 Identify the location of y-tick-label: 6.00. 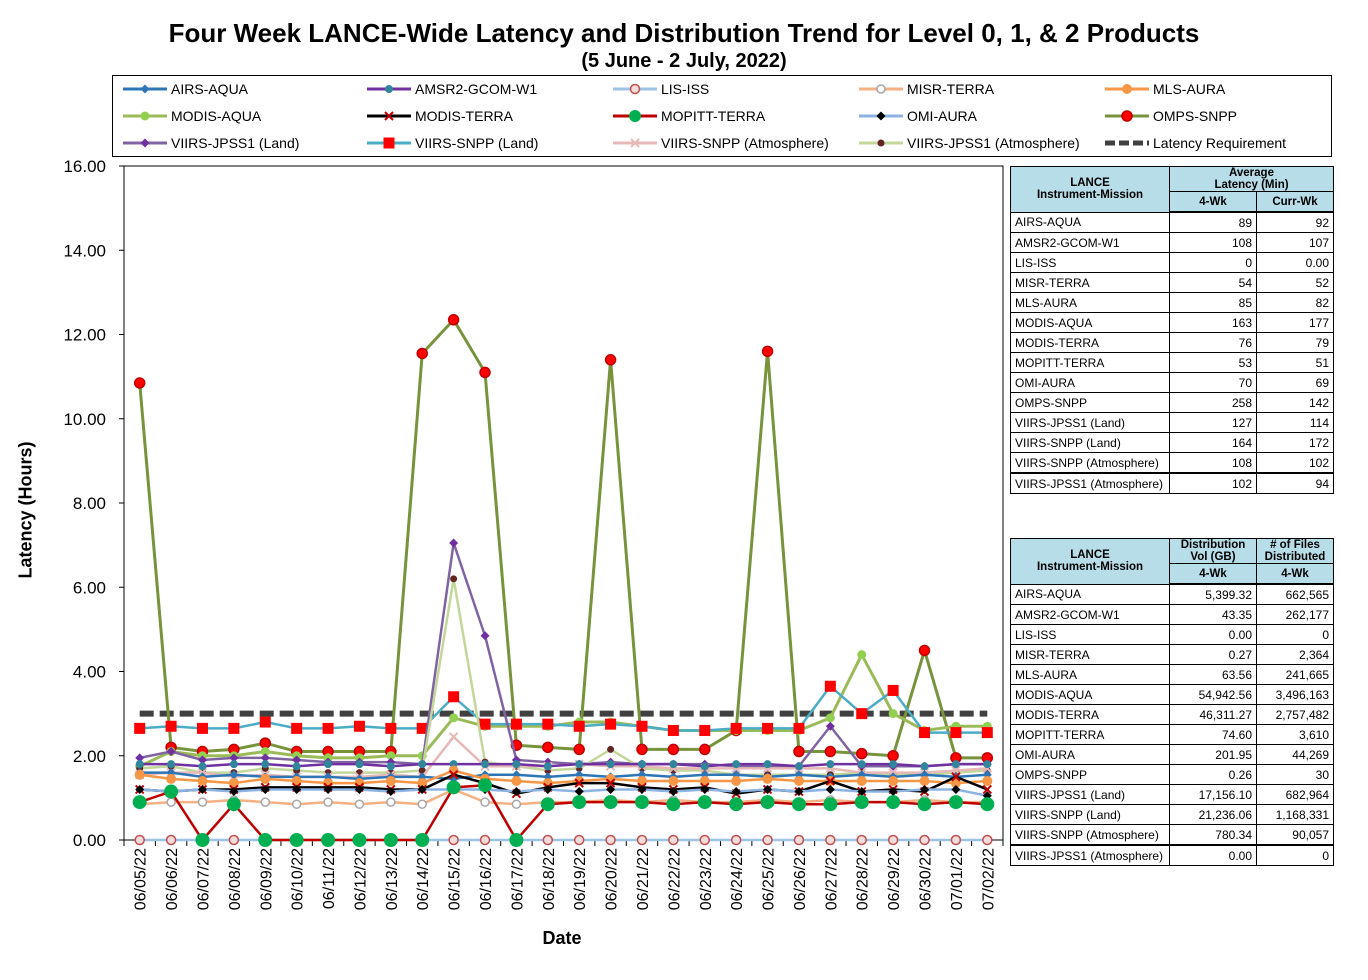
(89, 587).